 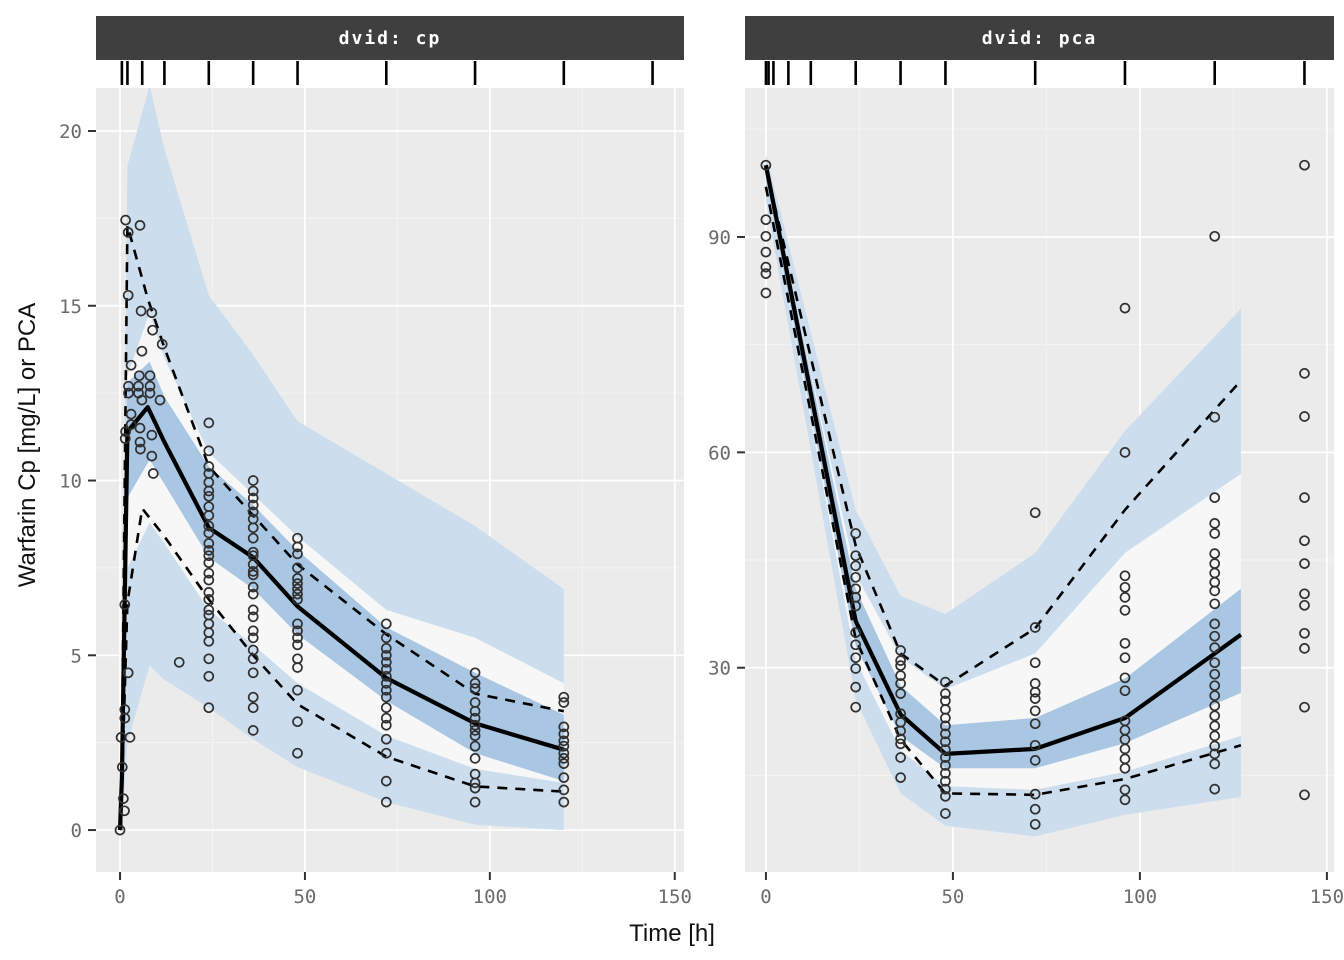 I want to click on x-axis-tick-label: 100, so click(x=490, y=897).